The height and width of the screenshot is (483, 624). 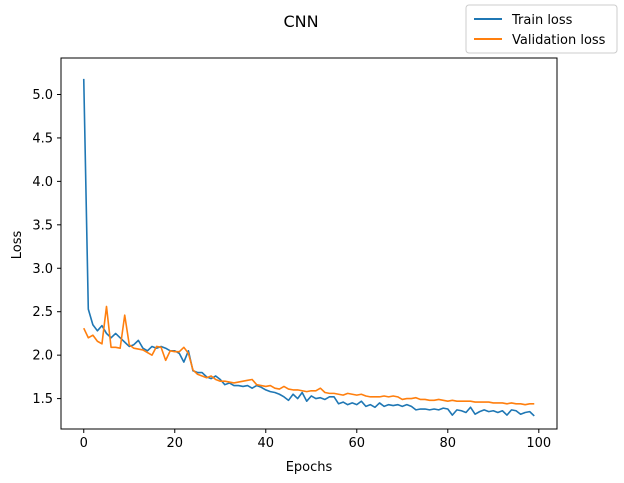 I want to click on y-axis-label: Loss, so click(x=17, y=245).